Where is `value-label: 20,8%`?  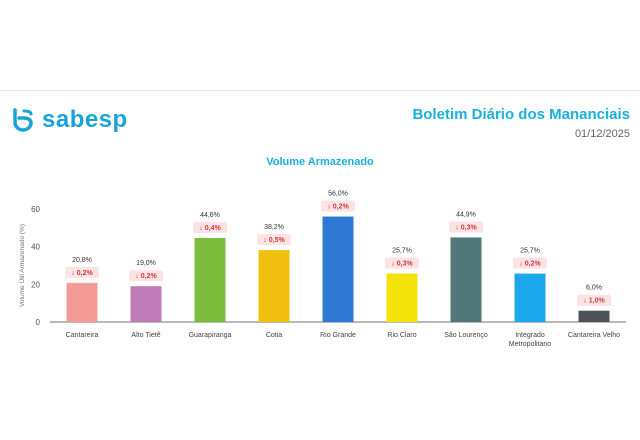 value-label: 20,8% is located at coordinates (82, 260).